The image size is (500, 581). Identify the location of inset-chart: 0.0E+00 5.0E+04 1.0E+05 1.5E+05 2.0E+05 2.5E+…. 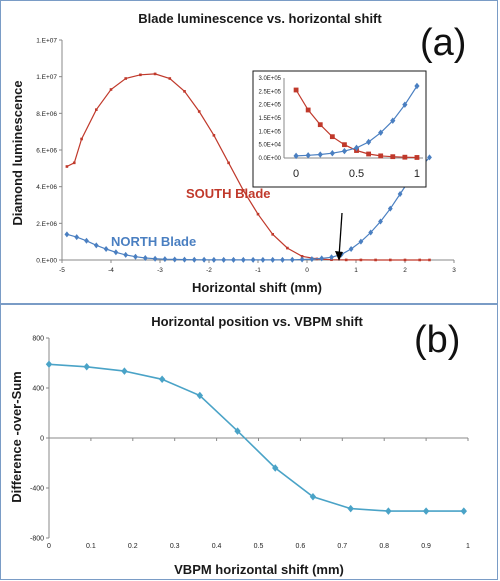
(339, 129).